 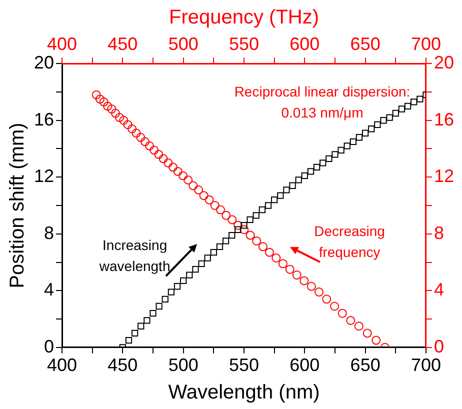 I want to click on y2-tick-label: 0, so click(x=439, y=346).